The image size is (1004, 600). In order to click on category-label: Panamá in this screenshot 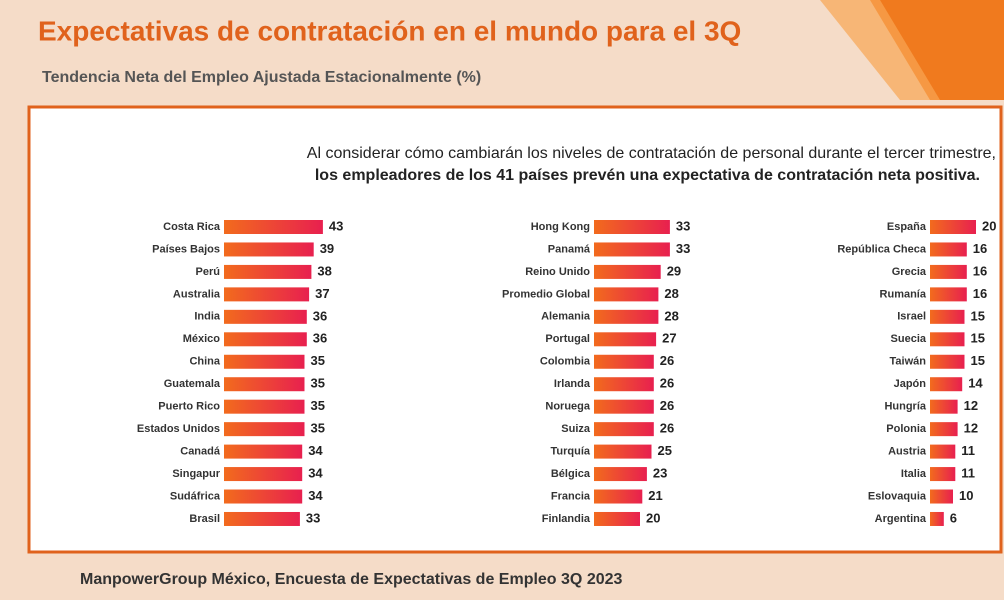, I will do `click(569, 249)`.